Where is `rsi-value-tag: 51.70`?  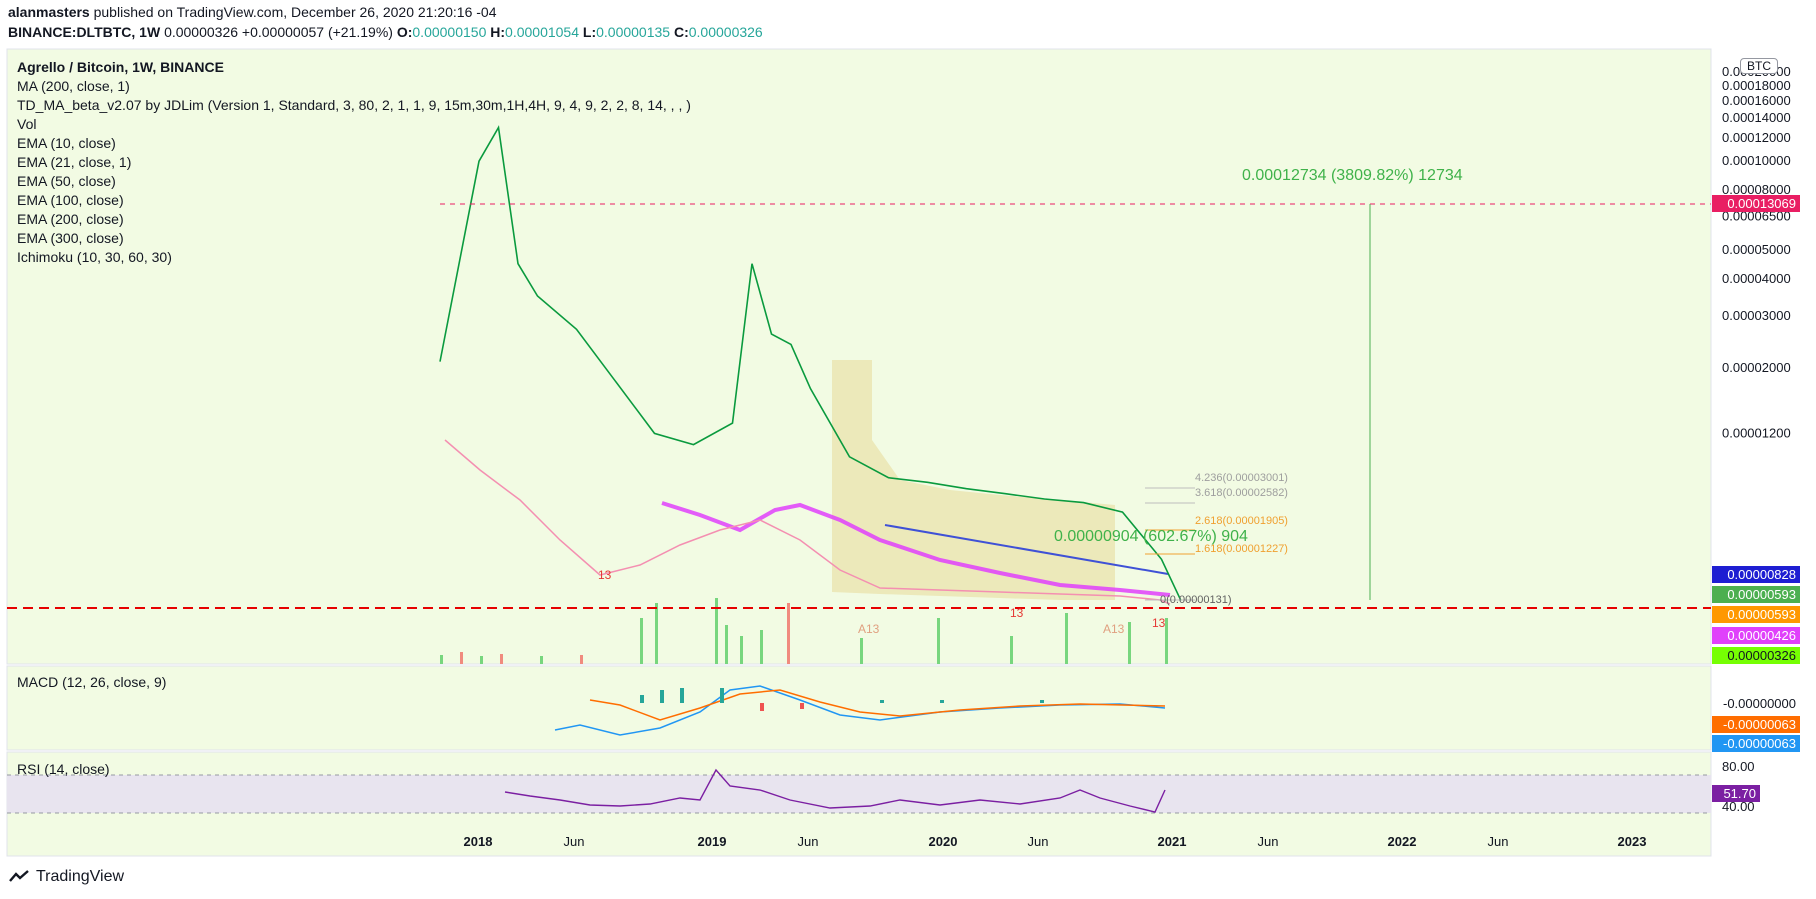
rsi-value-tag: 51.70 is located at coordinates (1736, 793).